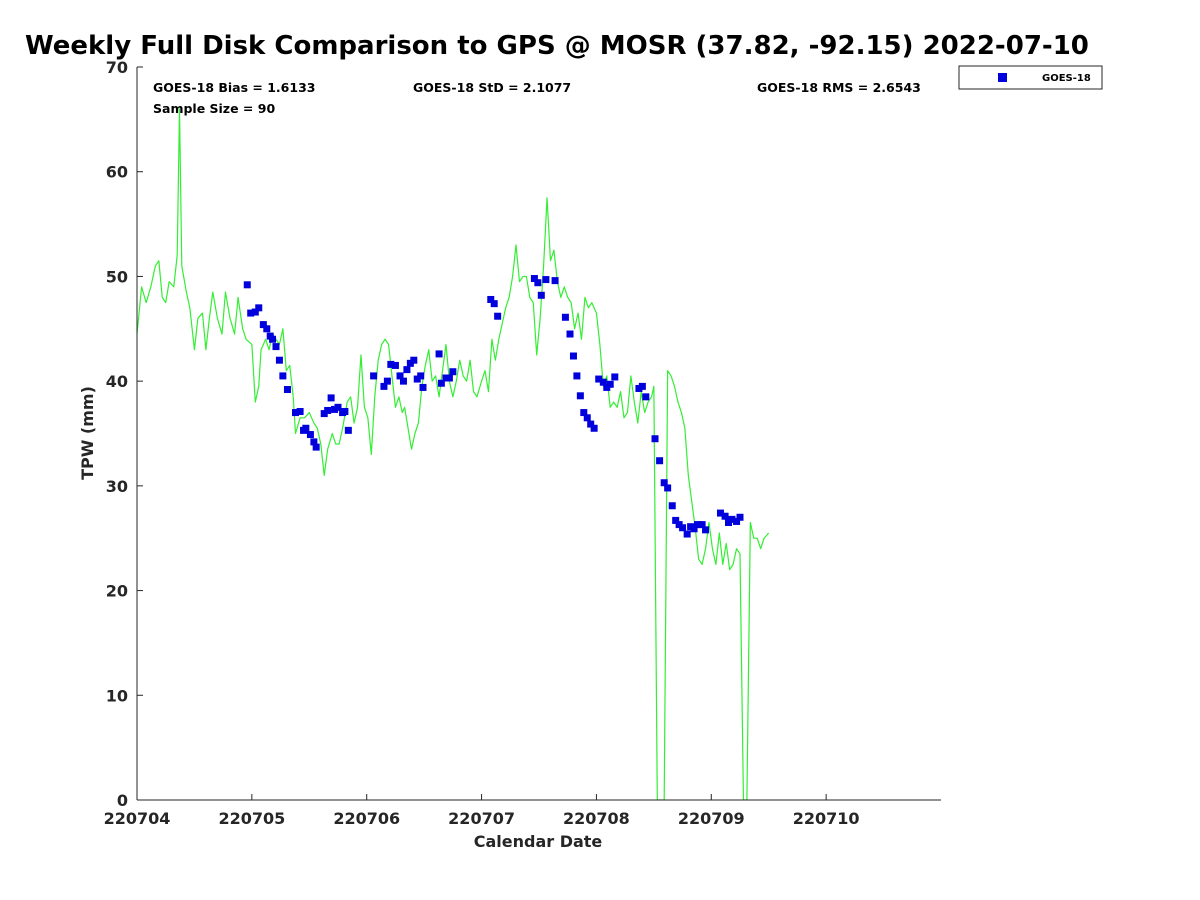 The height and width of the screenshot is (900, 1200). Describe the element at coordinates (137, 818) in the screenshot. I see `x-tick-label: 220704` at that location.